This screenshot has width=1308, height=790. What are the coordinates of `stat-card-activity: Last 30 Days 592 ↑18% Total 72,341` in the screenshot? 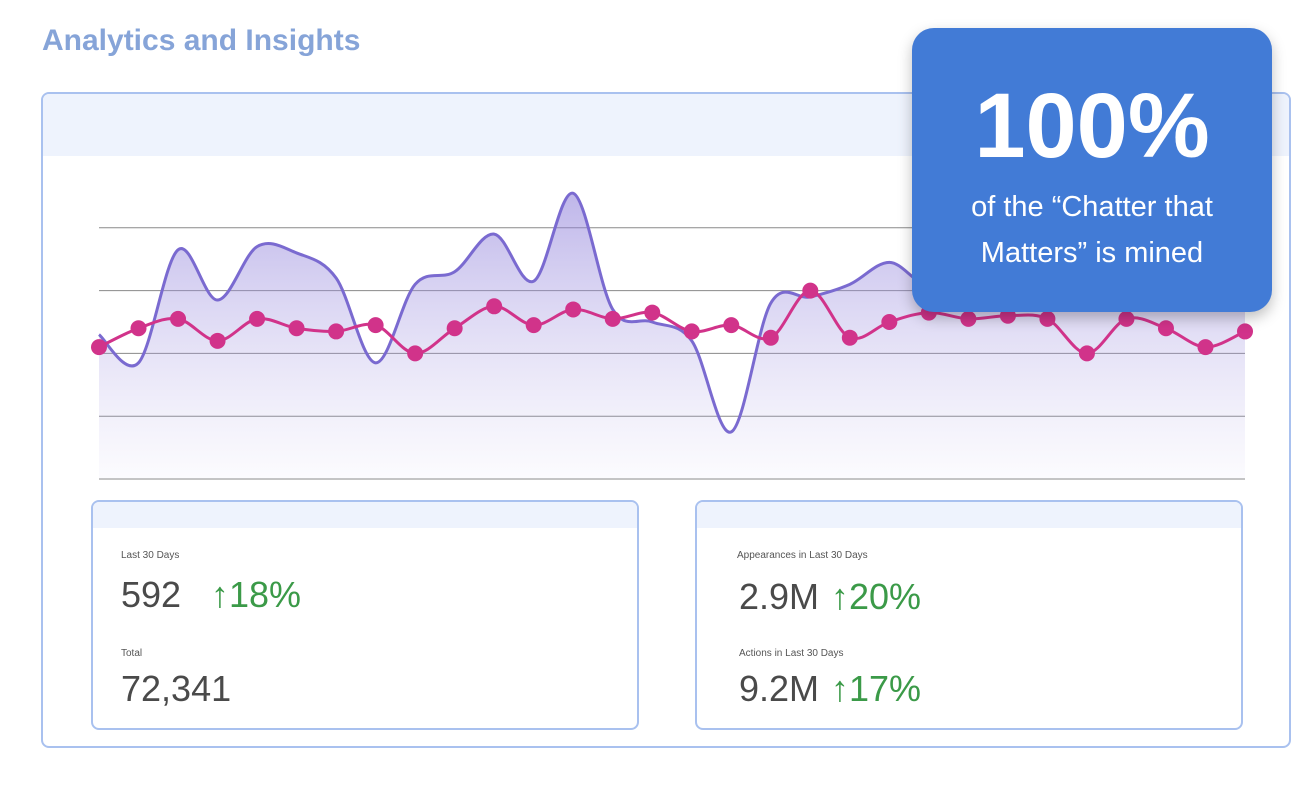 It's located at (365, 615).